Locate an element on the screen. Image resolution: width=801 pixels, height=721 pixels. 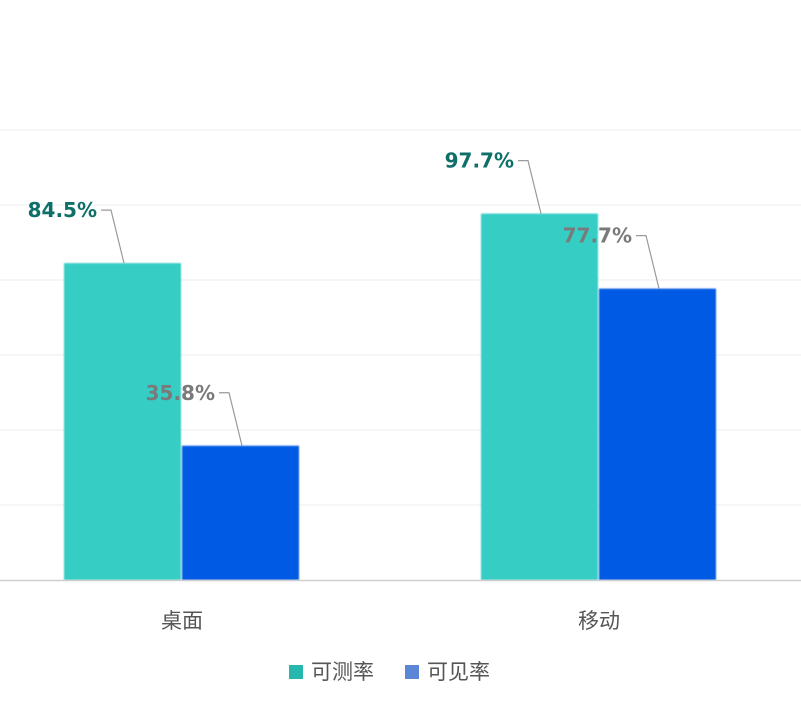
x-axis: 桌面 移动 is located at coordinates (400, 606).